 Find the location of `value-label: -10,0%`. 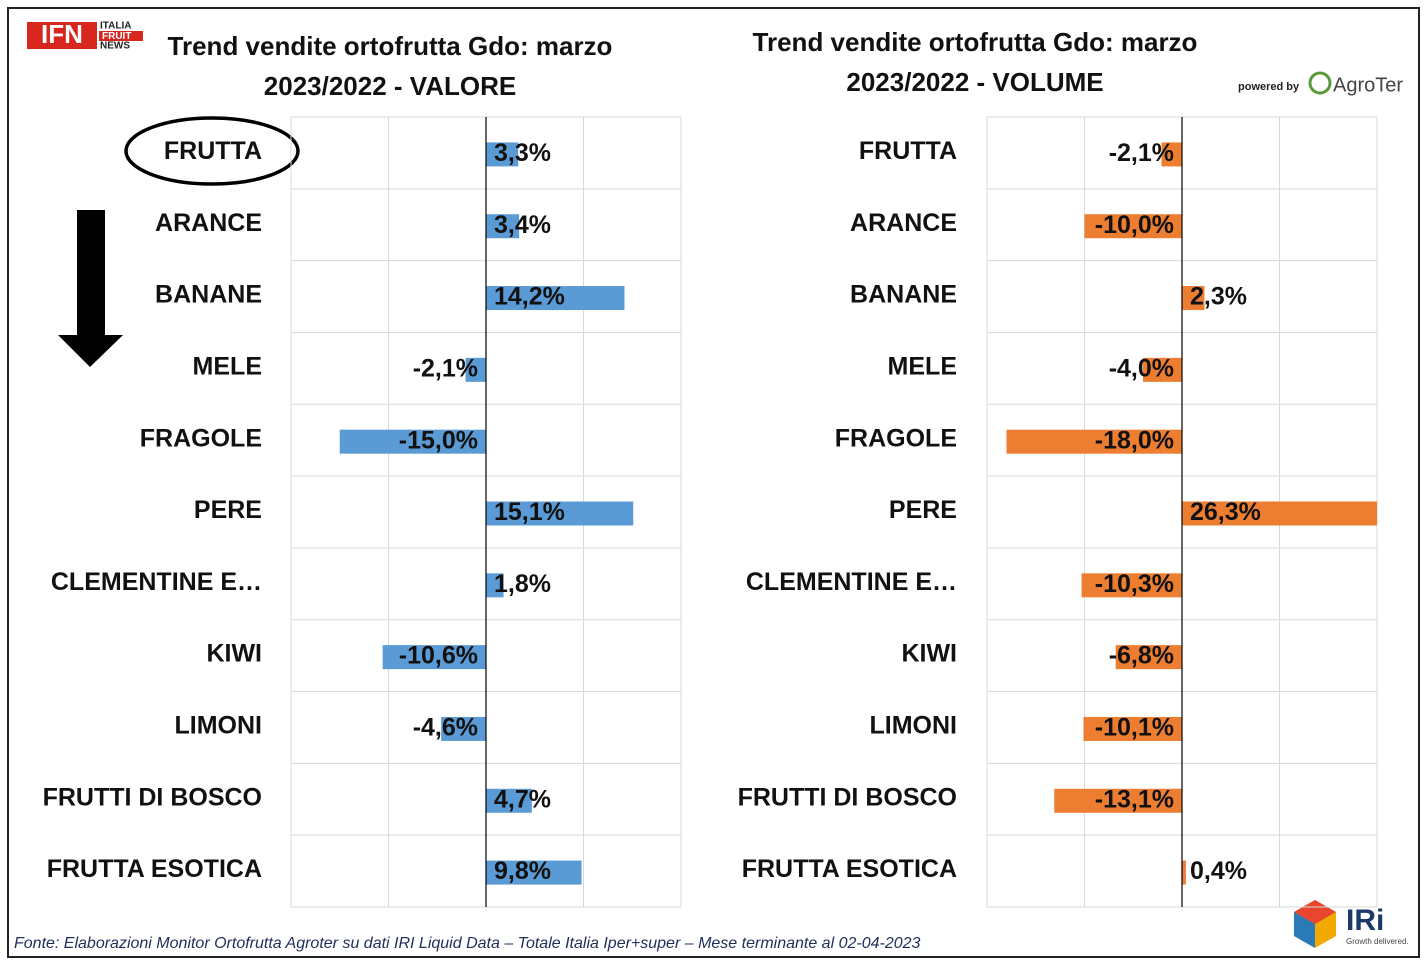

value-label: -10,0% is located at coordinates (1134, 225).